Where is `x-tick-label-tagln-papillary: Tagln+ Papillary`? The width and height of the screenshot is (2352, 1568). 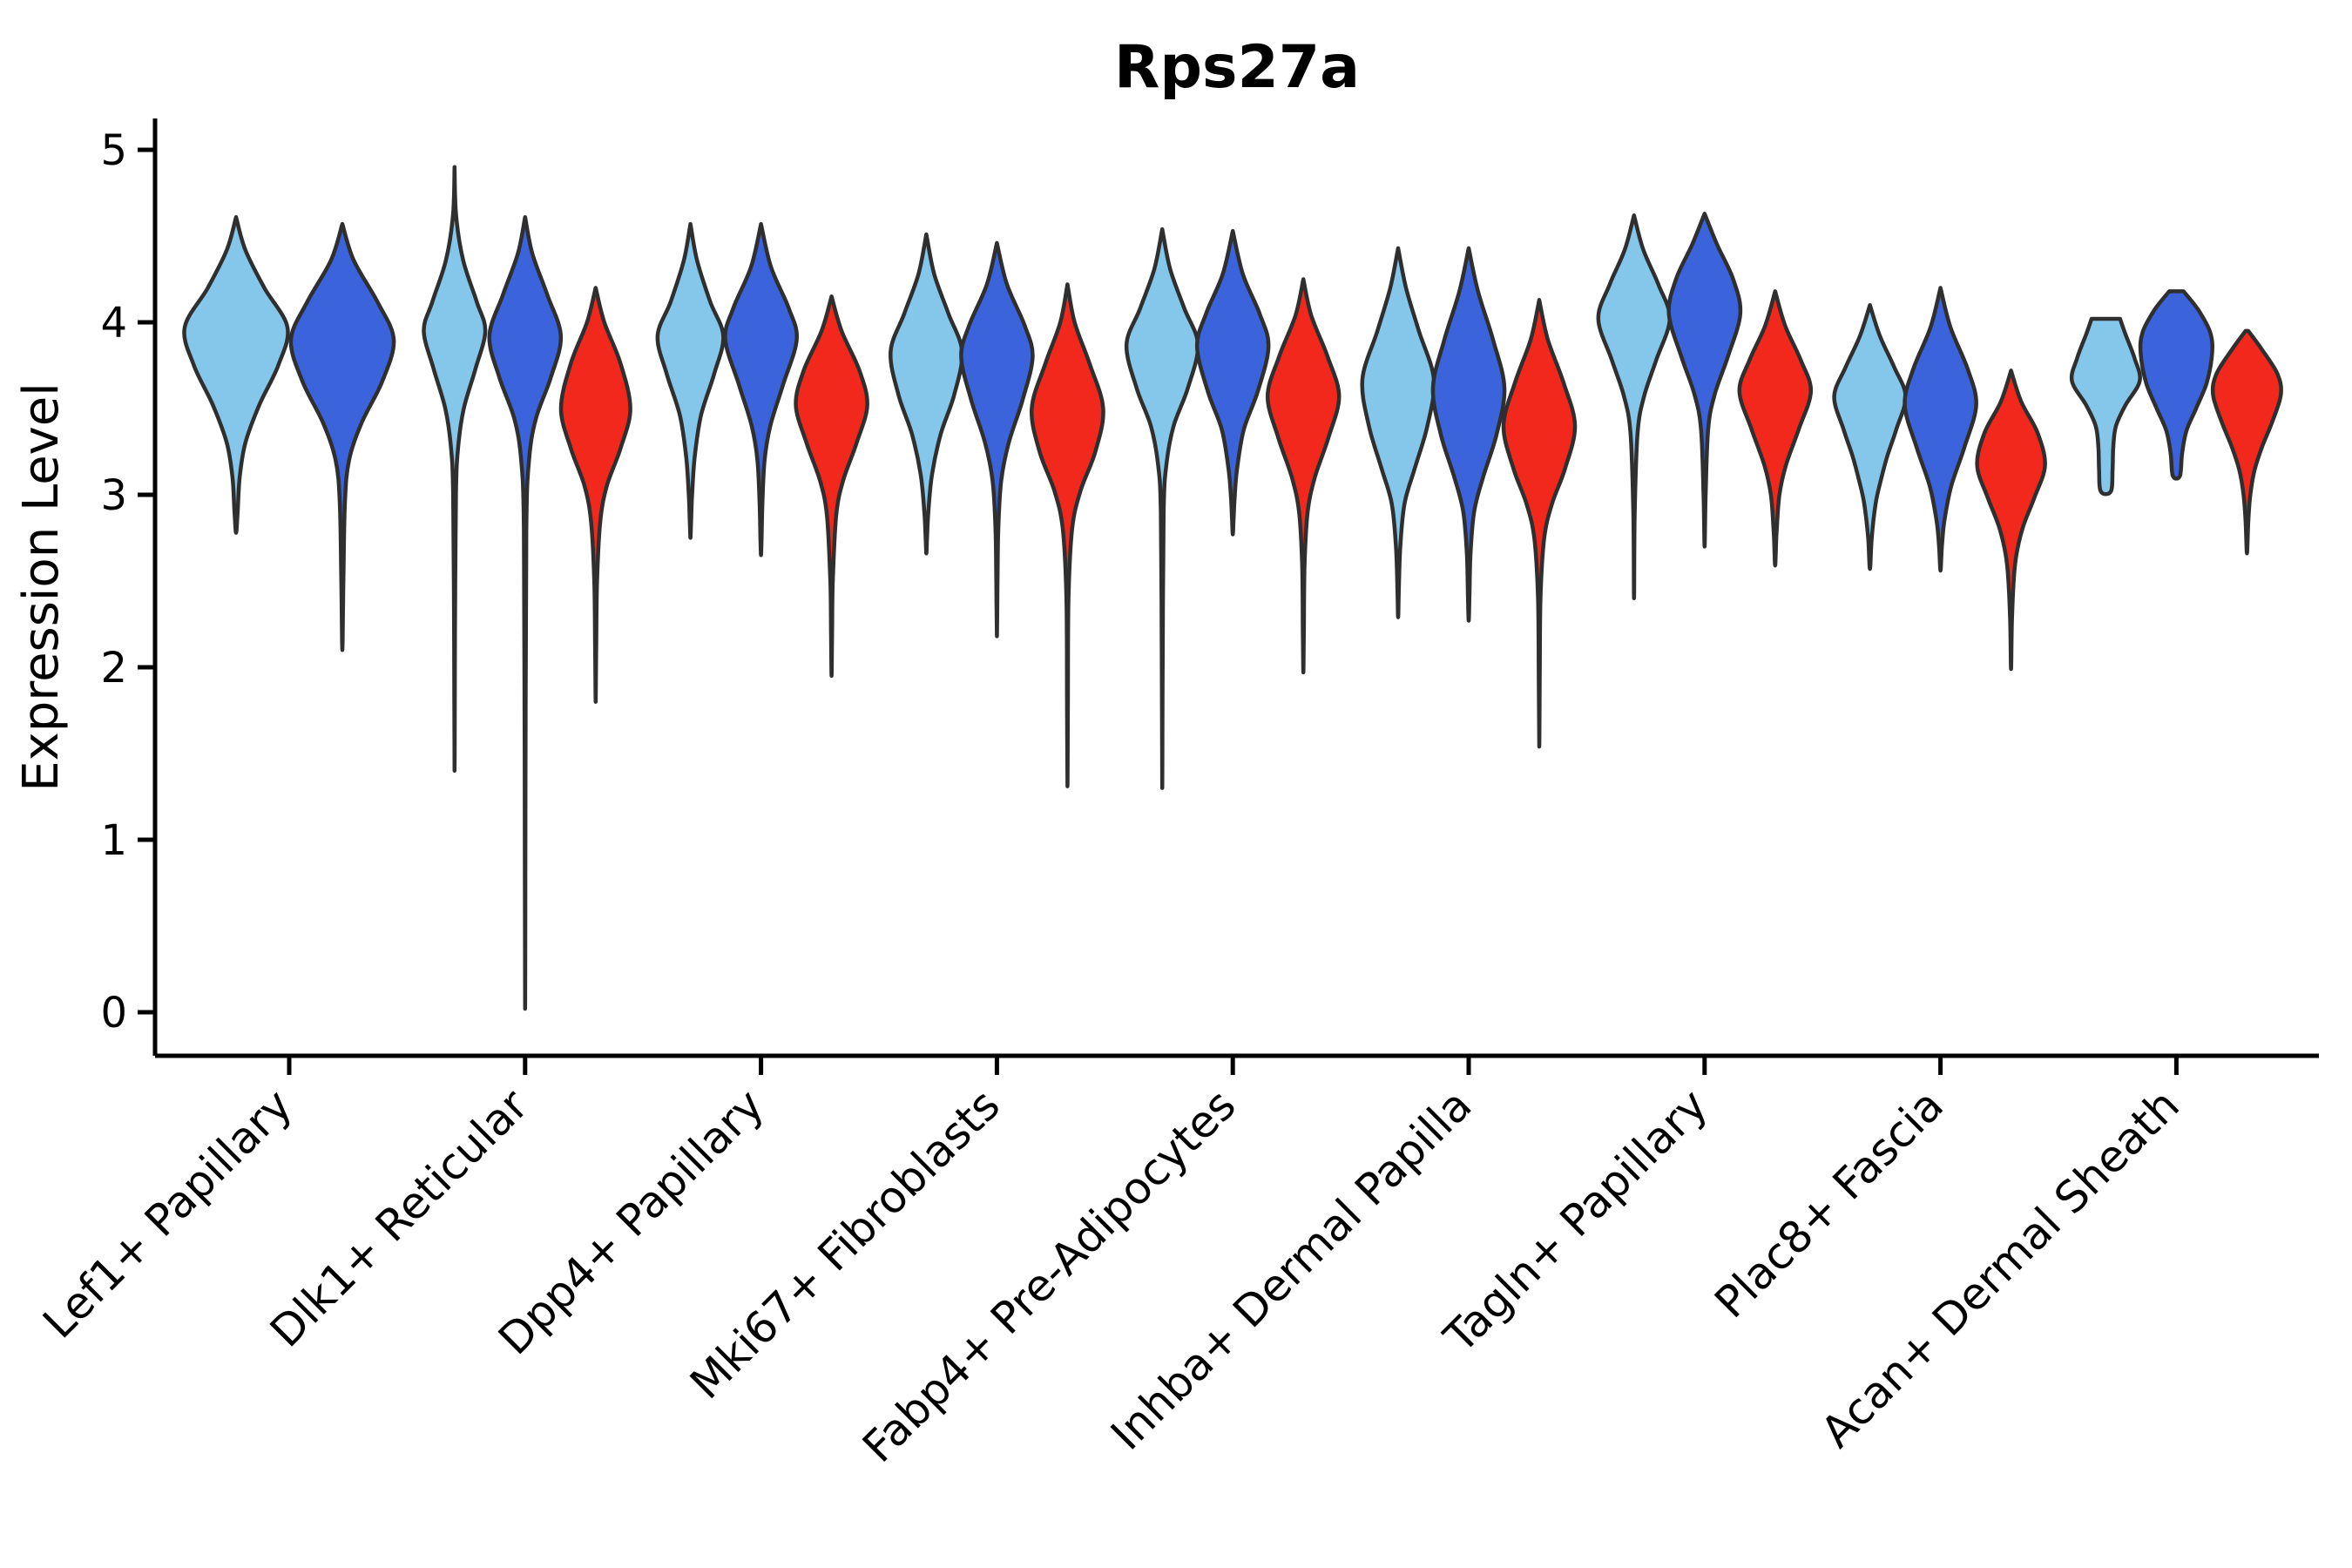 x-tick-label-tagln-papillary: Tagln+ Papillary is located at coordinates (1575, 1221).